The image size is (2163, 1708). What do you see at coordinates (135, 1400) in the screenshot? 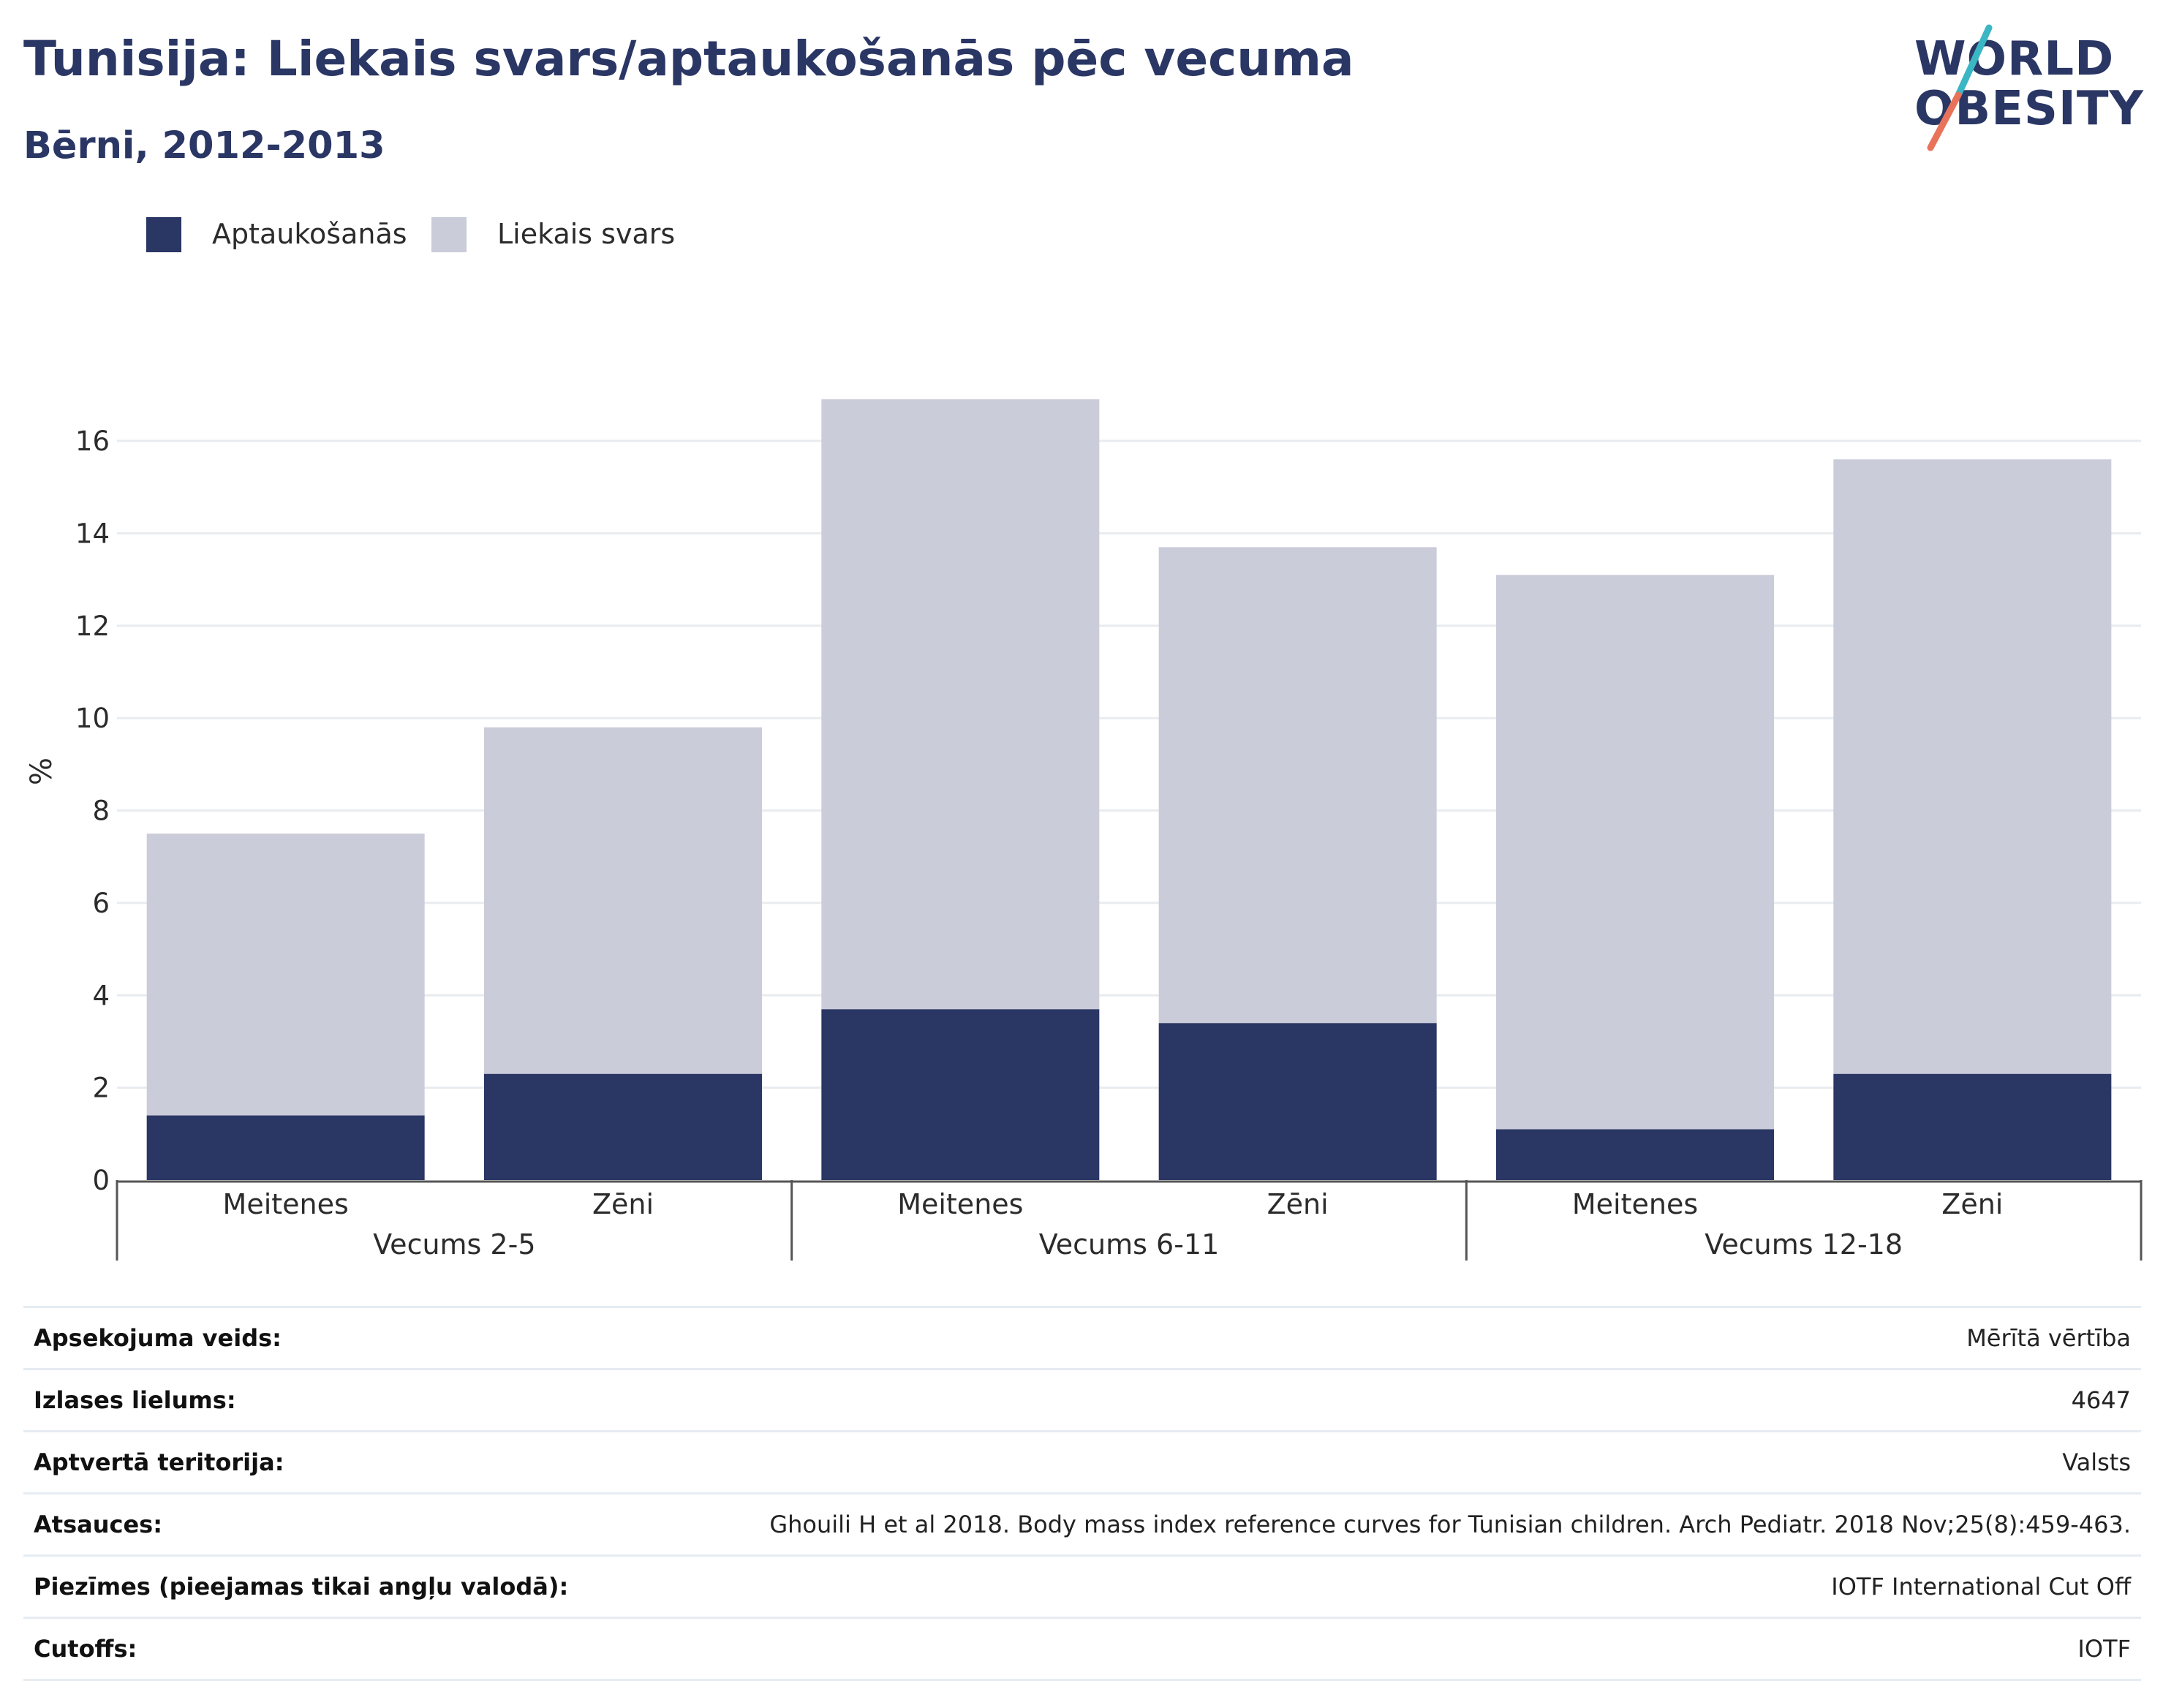
I see `info-key: Izlases lielums:` at bounding box center [135, 1400].